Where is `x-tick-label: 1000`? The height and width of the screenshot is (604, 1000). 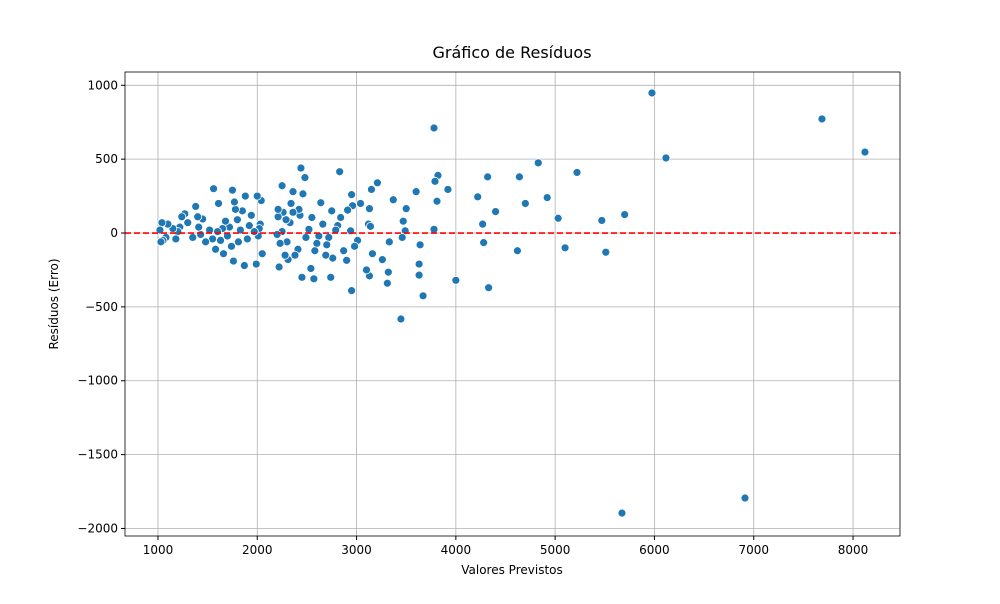 x-tick-label: 1000 is located at coordinates (158, 550).